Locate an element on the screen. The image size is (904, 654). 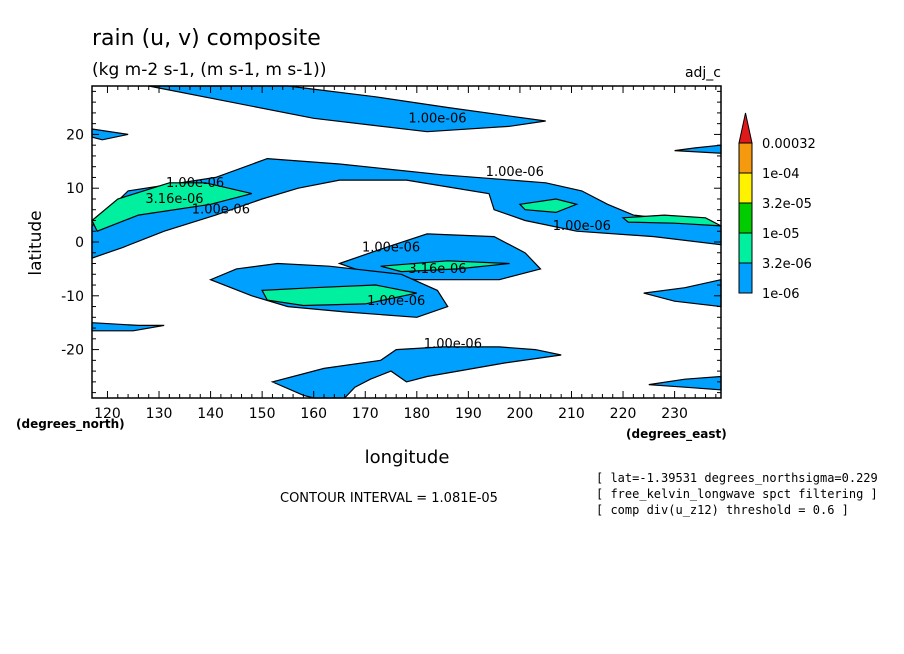
note-line-1: [ lat=-1.39531 degrees_northsigma=0.229 is located at coordinates (737, 478).